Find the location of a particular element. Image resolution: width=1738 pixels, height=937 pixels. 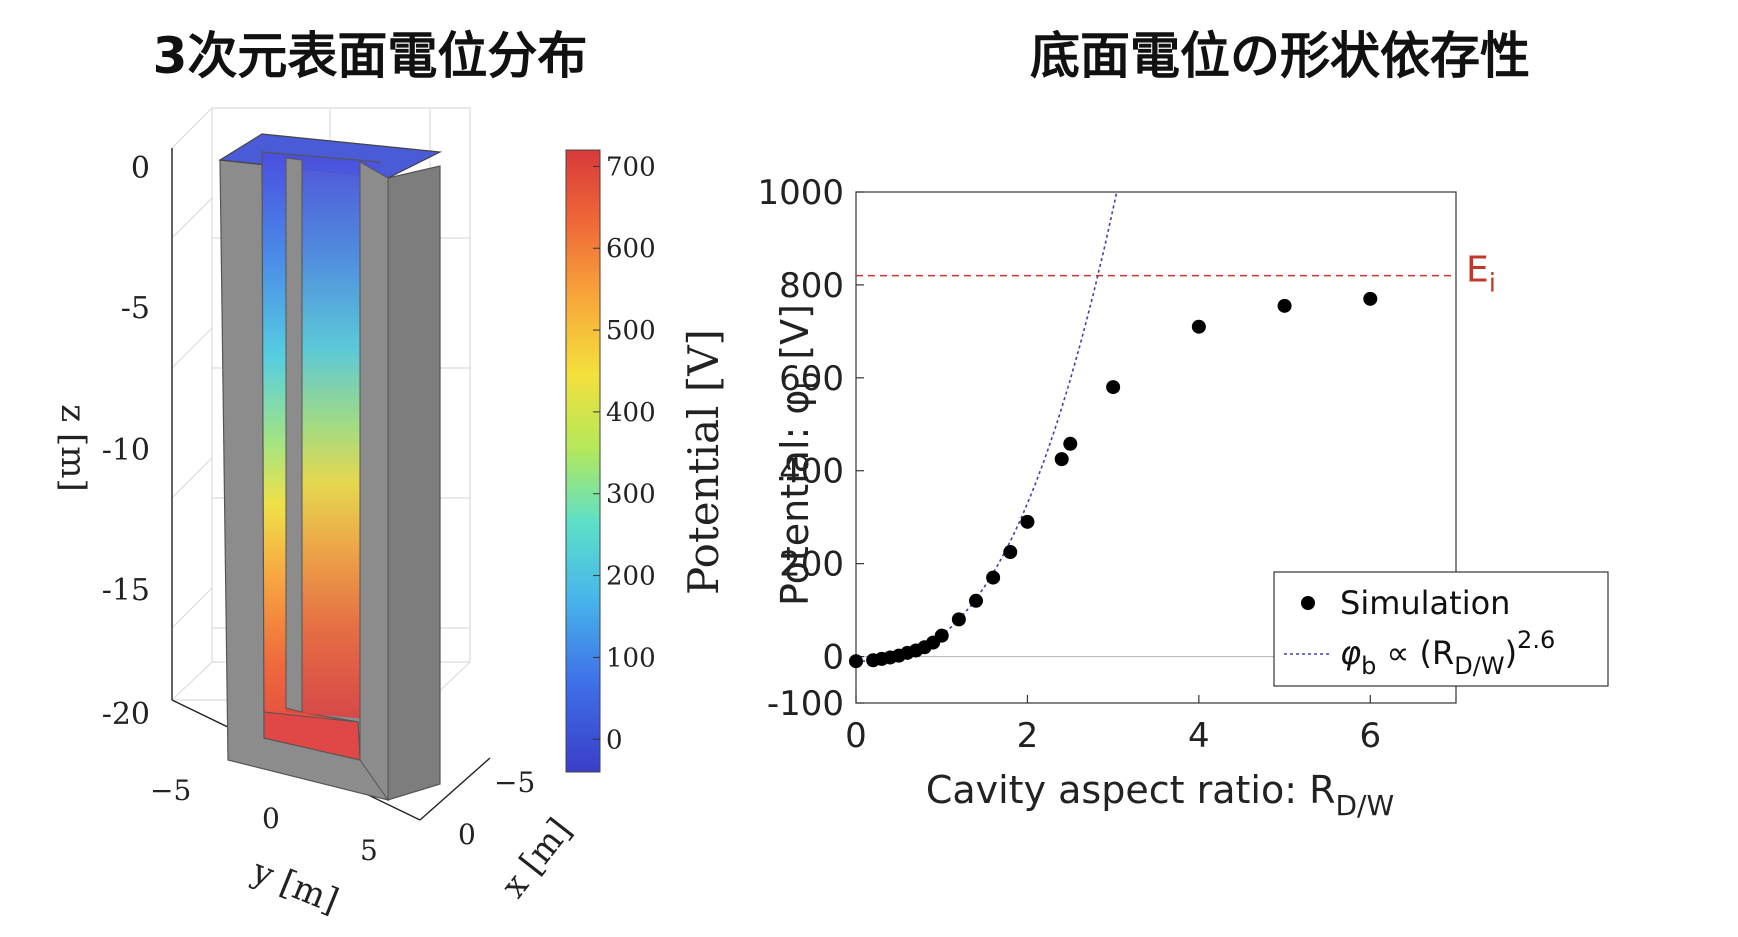

right-wall-inner is located at coordinates (374, 481).